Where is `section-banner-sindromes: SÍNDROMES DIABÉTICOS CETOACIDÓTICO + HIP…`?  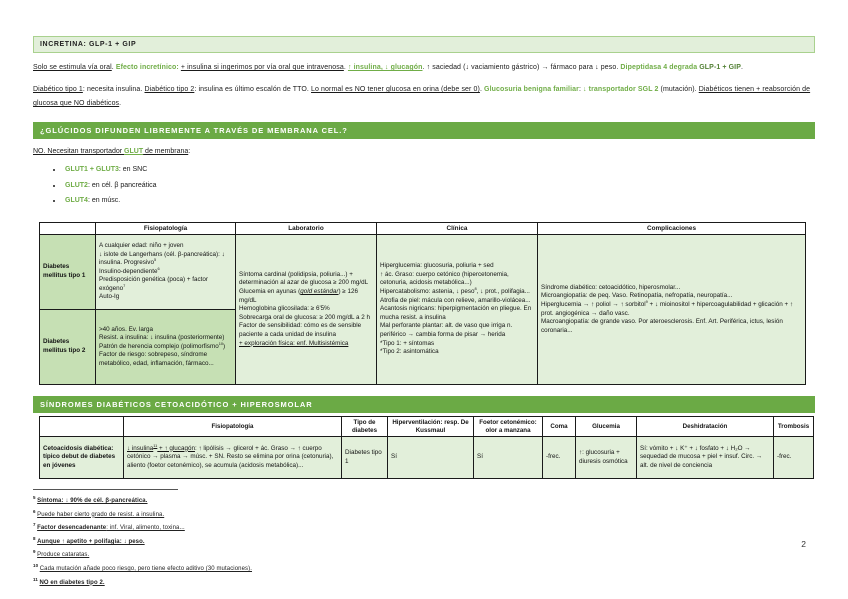
section-banner-sindromes: SÍNDROMES DIABÉTICOS CETOACIDÓTICO + HIP… is located at coordinates (424, 404).